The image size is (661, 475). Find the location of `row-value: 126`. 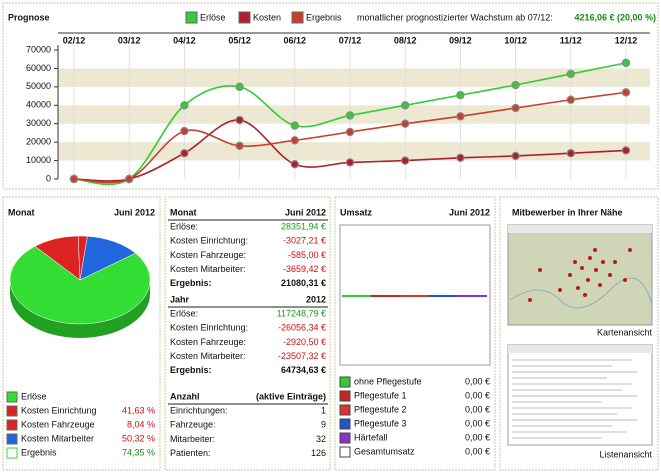

row-value: 126 is located at coordinates (318, 453).